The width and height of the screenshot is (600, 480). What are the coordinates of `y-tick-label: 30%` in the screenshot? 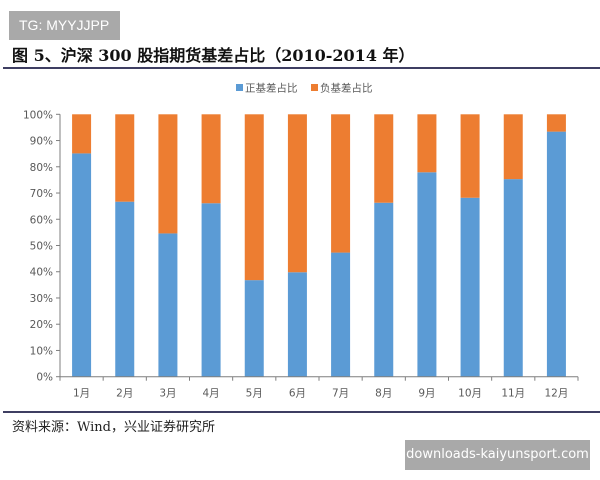 It's located at (41, 299).